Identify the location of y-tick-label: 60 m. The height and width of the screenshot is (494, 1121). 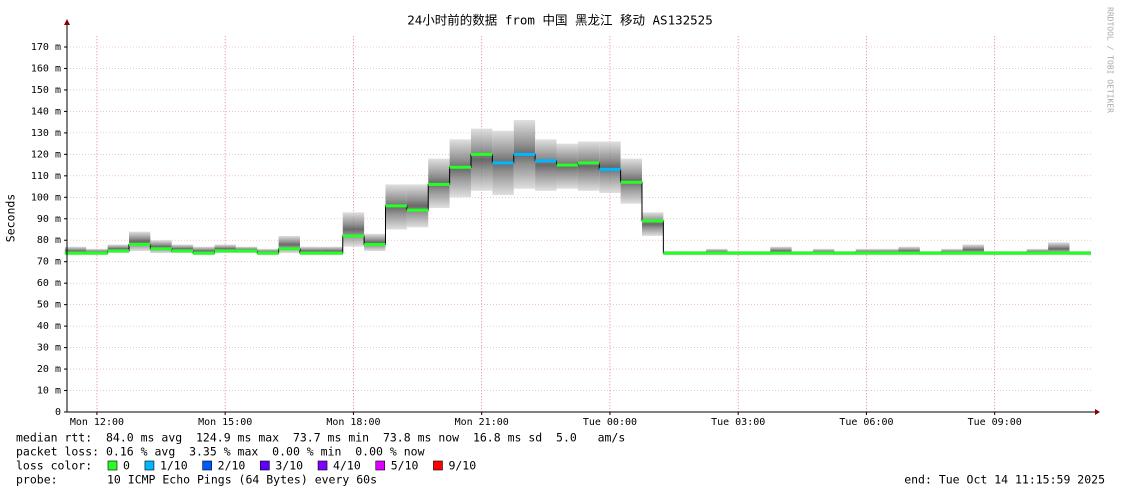
(49, 283).